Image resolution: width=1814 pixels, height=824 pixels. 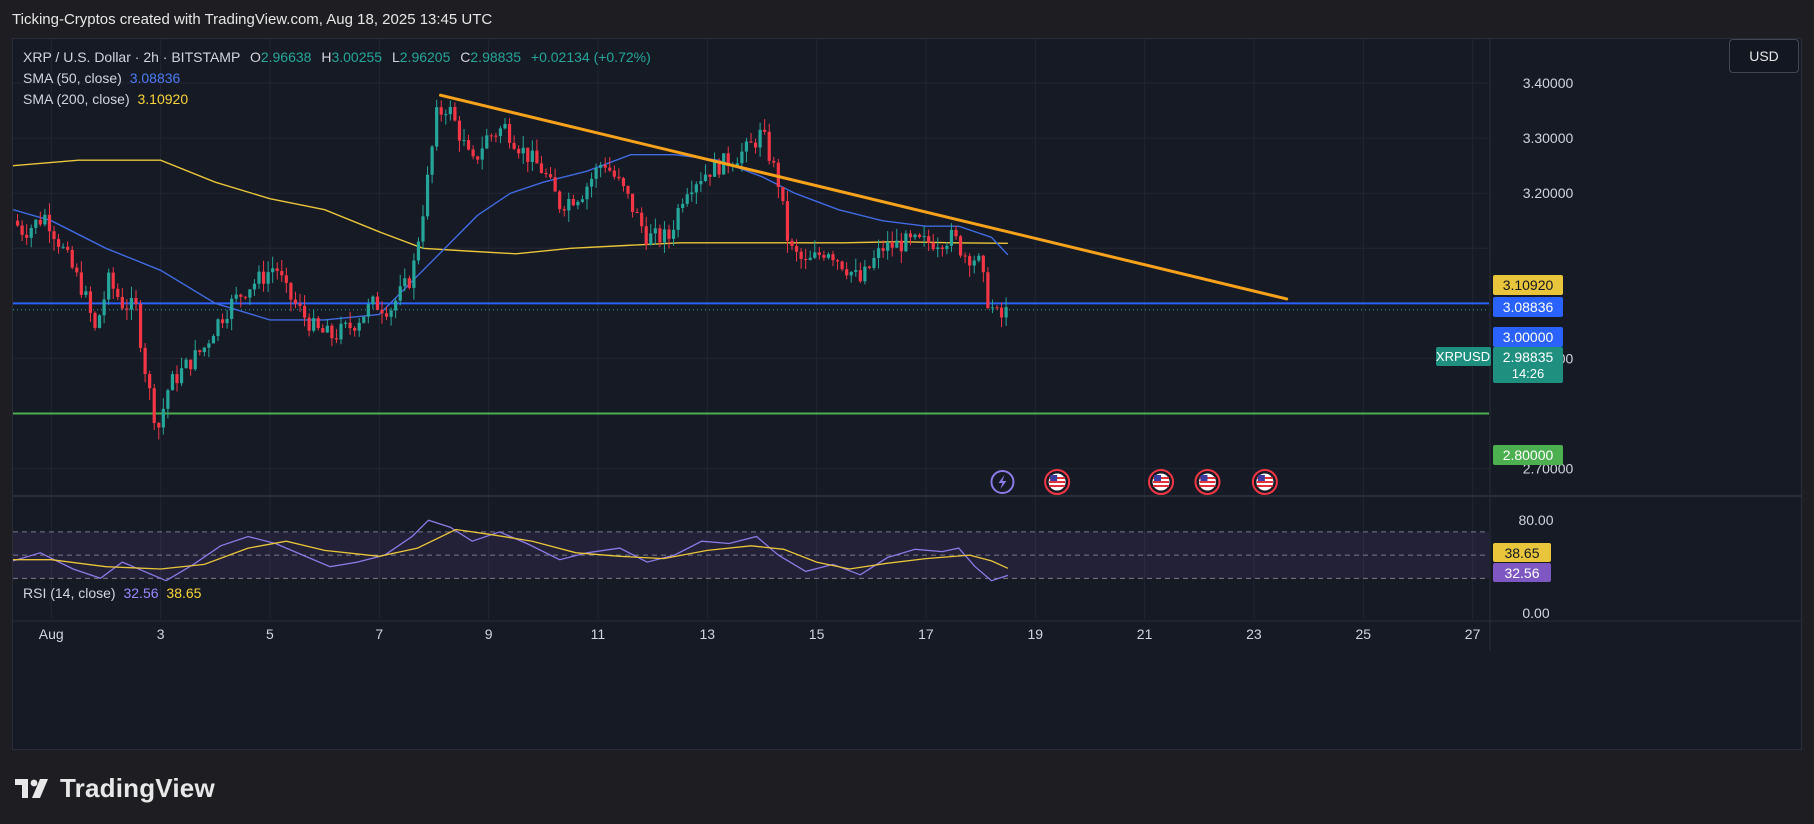 What do you see at coordinates (1548, 83) in the screenshot?
I see `price-axis-tick: 3.40000` at bounding box center [1548, 83].